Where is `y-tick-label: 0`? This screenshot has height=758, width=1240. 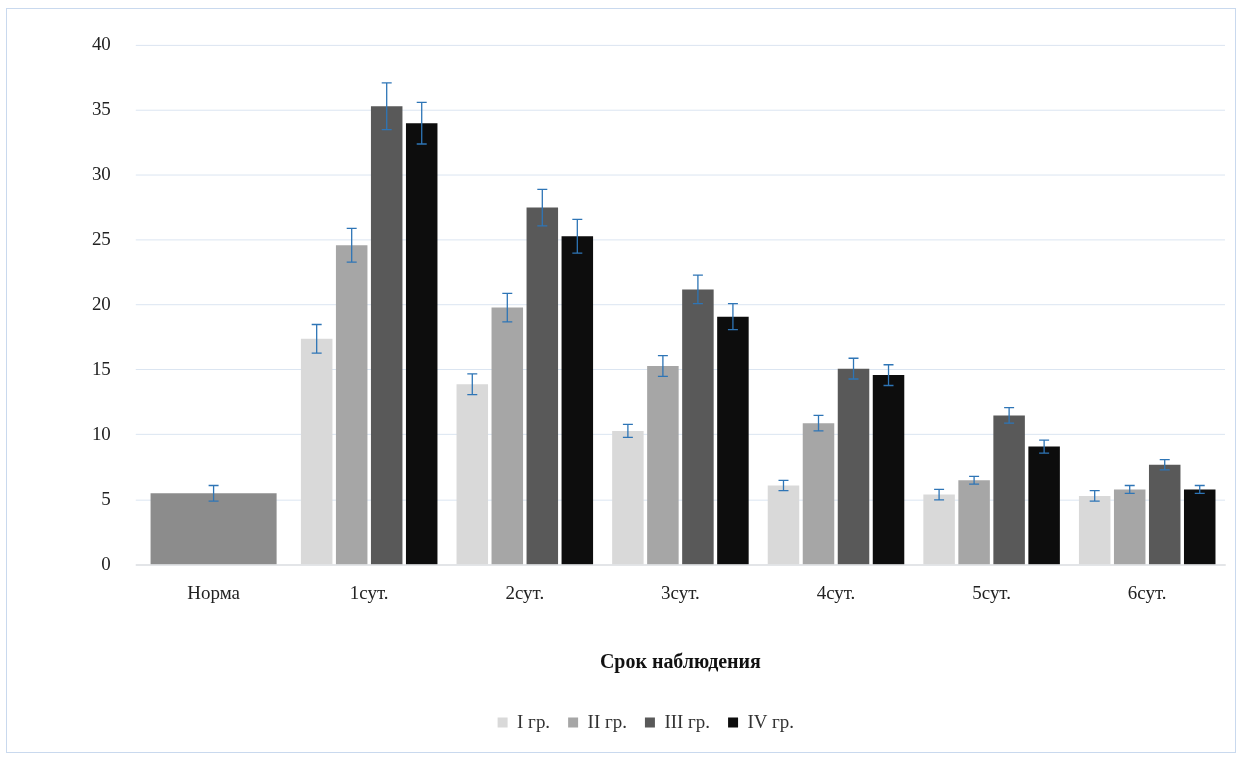 y-tick-label: 0 is located at coordinates (106, 563).